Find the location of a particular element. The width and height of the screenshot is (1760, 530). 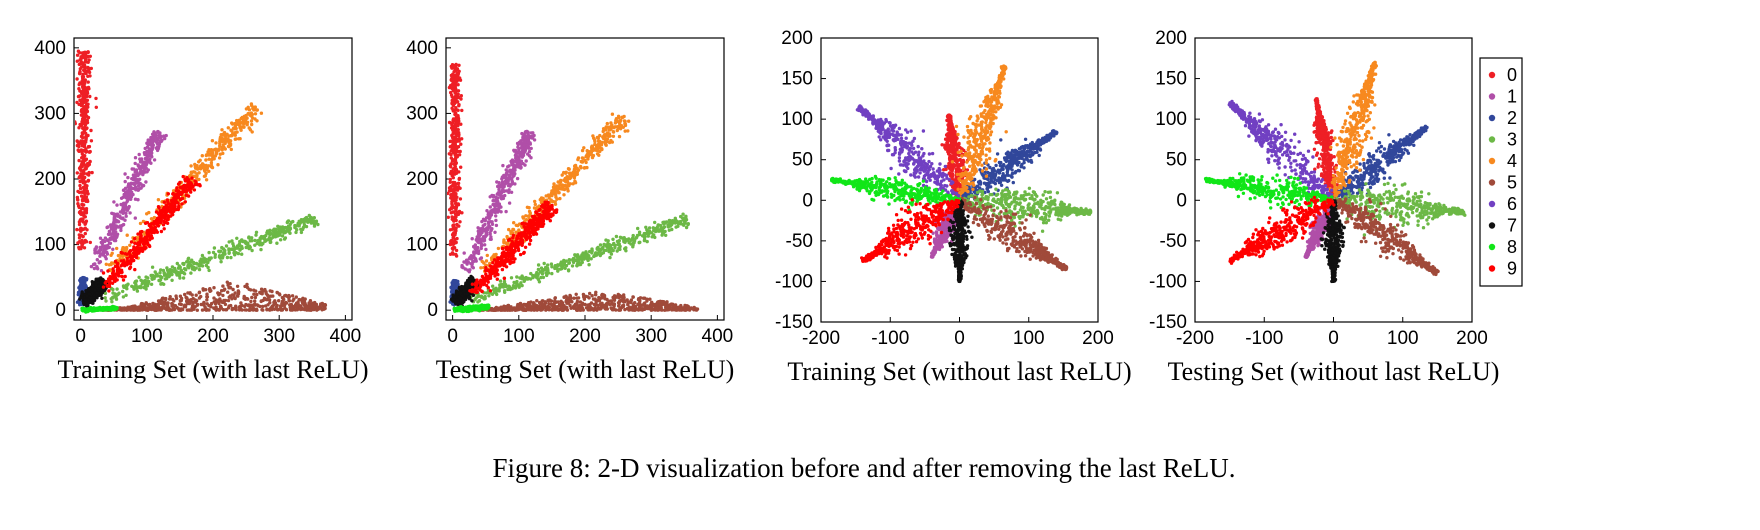

data-points is located at coordinates (573, 188).